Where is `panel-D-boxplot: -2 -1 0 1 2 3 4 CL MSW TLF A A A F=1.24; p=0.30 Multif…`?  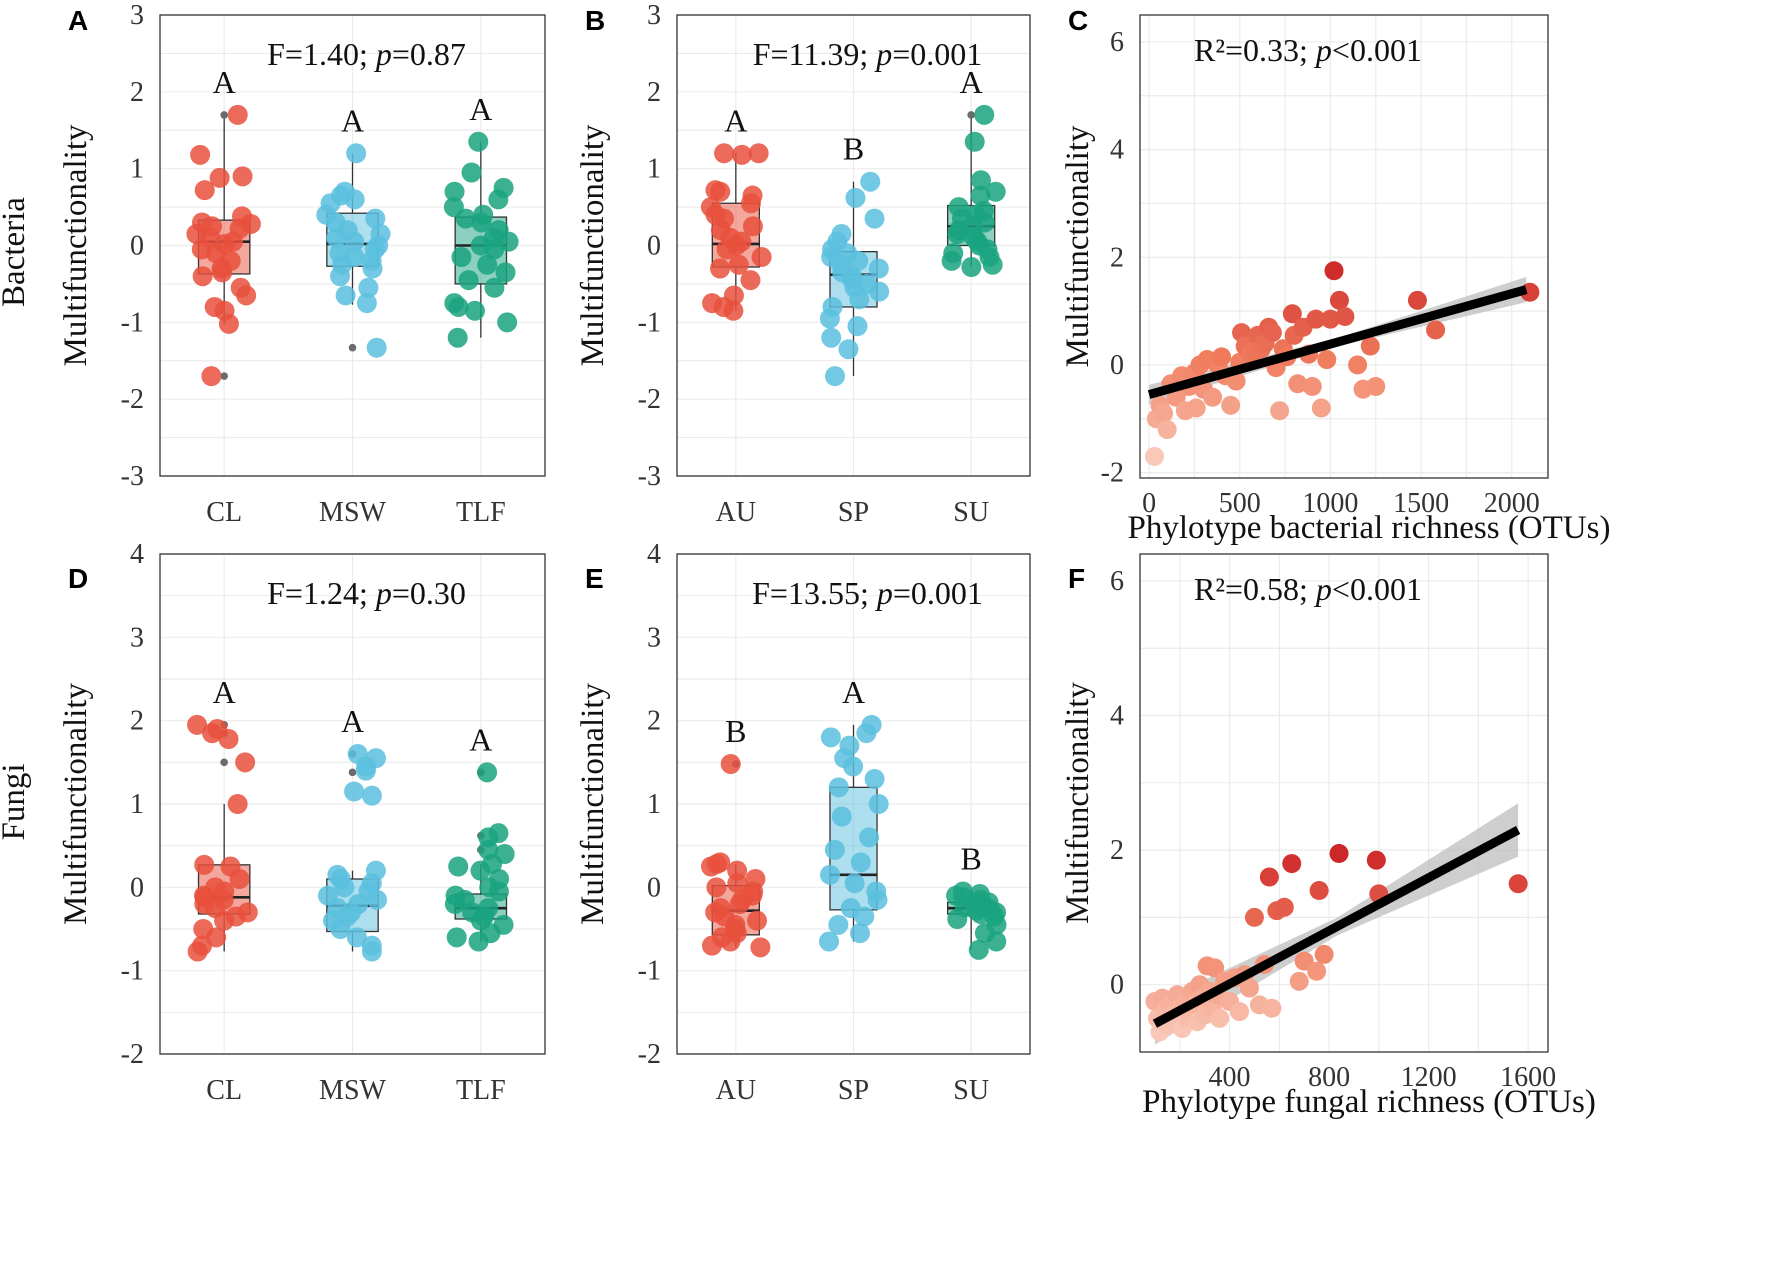
panel-D-boxplot: -2 -1 0 1 2 3 4 CL MSW TLF A A A F=1.24; p=0.30 Multif… is located at coordinates (302, 822).